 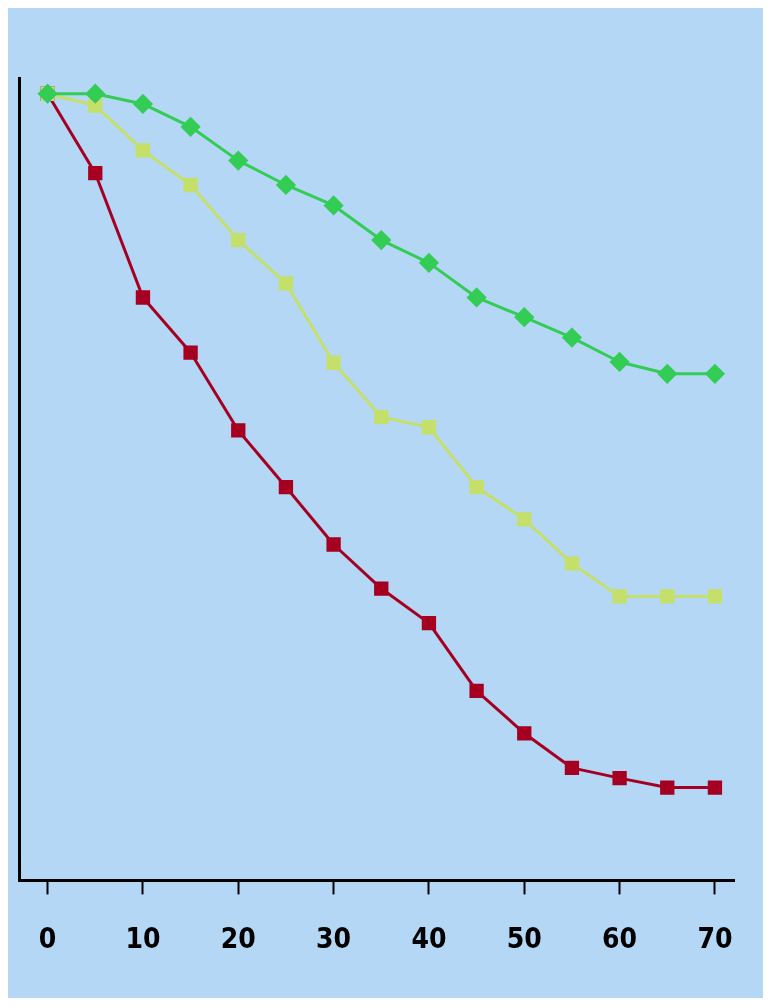 I want to click on x-tick-label: 10, so click(x=143, y=939).